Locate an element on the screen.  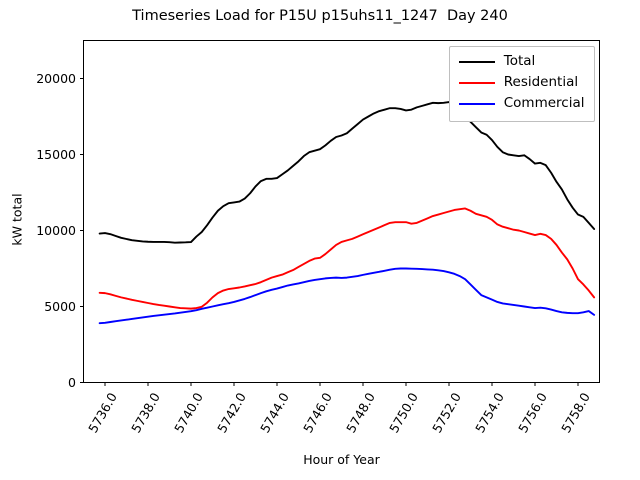
y-tick-label: 20000 is located at coordinates (56, 78).